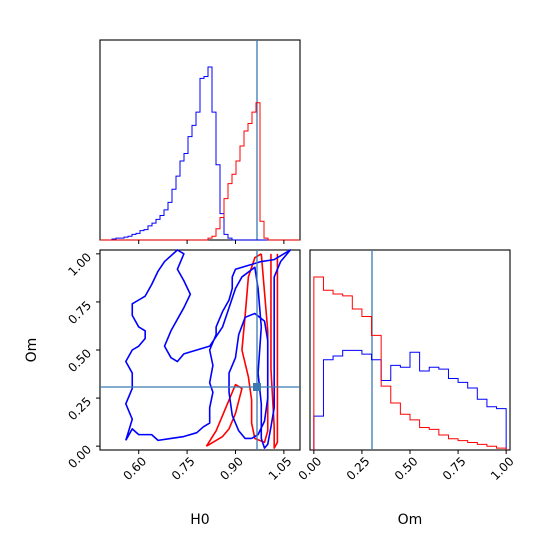  Describe the element at coordinates (280, 468) in the screenshot. I see `h0-xtick-label-3: 1.05` at that location.